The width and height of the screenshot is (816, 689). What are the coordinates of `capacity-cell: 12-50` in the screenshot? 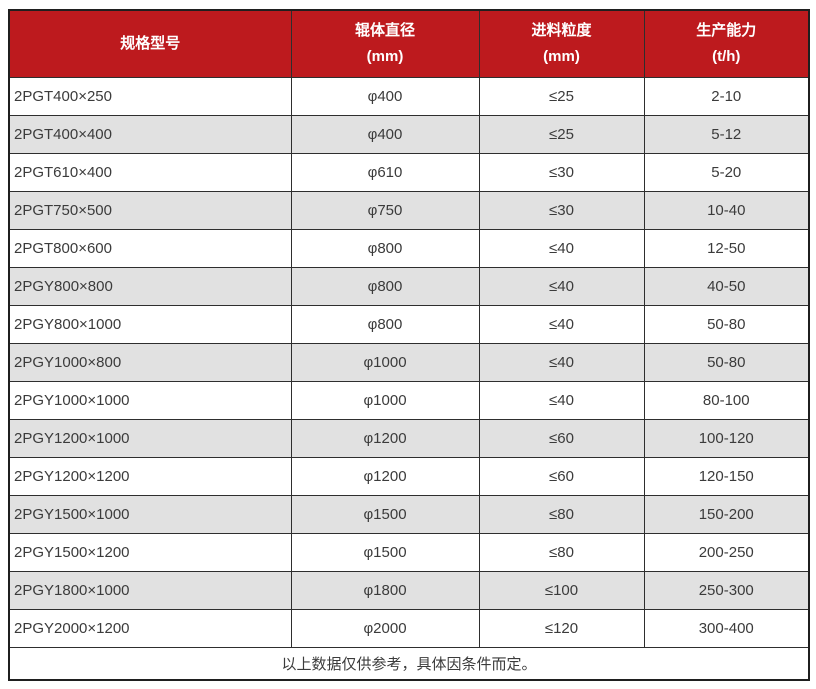 It's located at (726, 248).